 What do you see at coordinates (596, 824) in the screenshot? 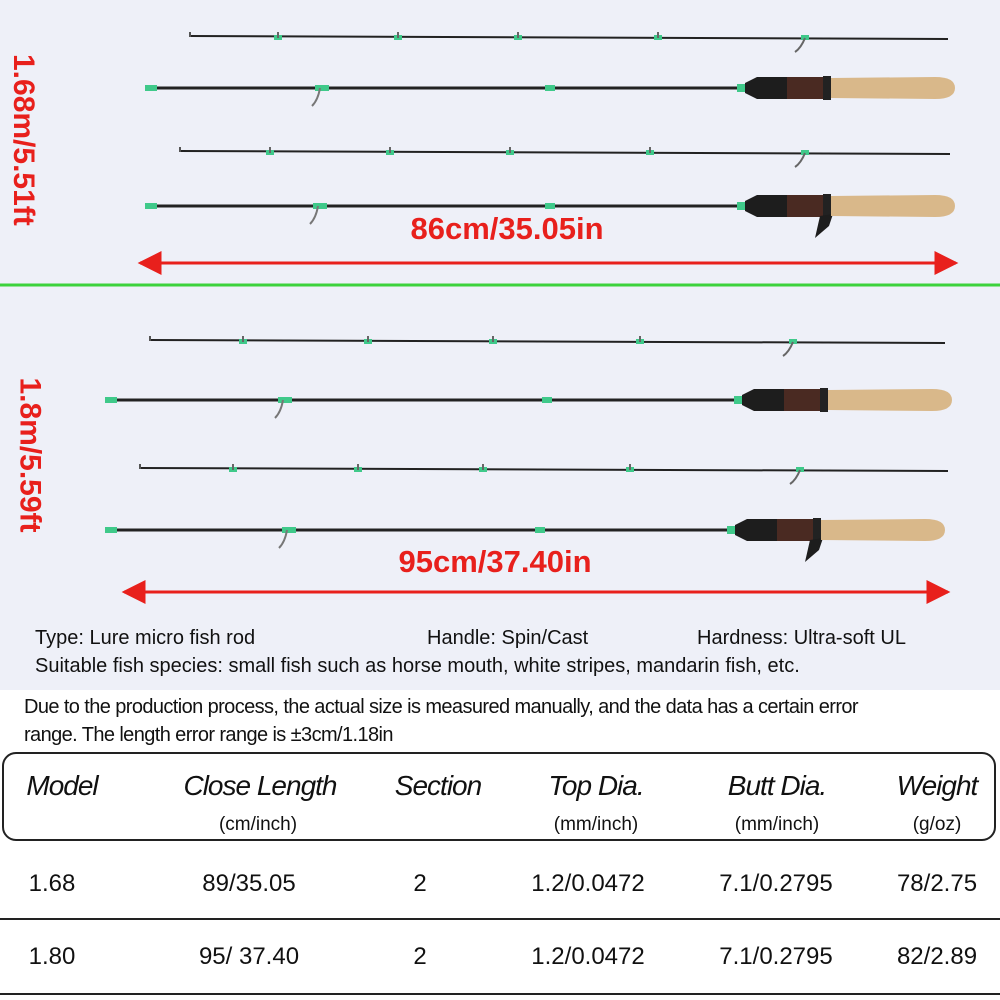
I see `unit-top-dia: (mm/inch)` at bounding box center [596, 824].